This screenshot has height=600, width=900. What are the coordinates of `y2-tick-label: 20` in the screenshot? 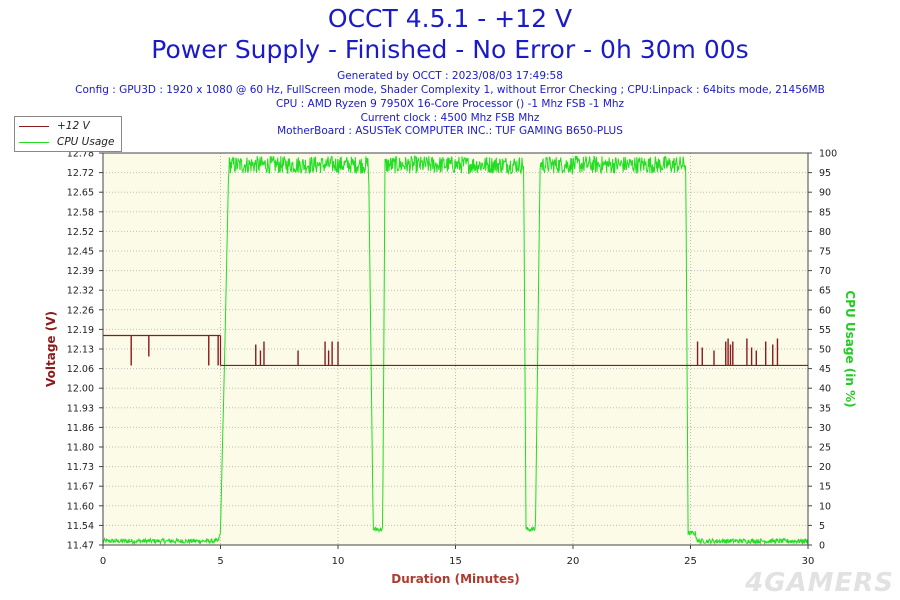 It's located at (825, 467).